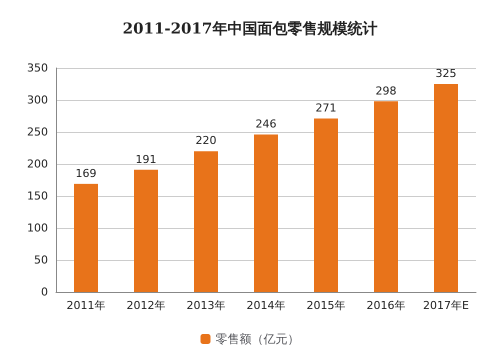  Describe the element at coordinates (206, 305) in the screenshot. I see `x-tick-label: 2013年` at that location.